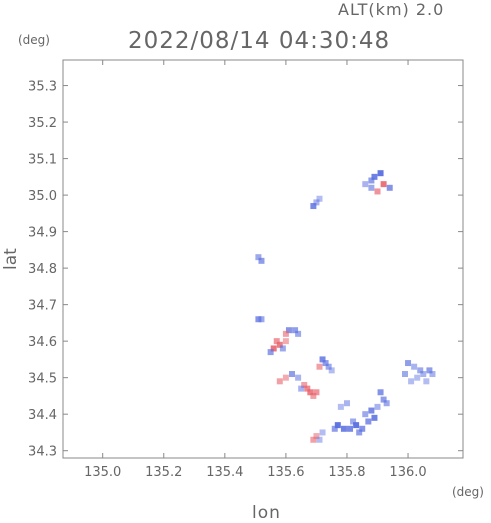 Image resolution: width=491 pixels, height=523 pixels. What do you see at coordinates (224, 472) in the screenshot?
I see `x-tick-label: 135.4` at bounding box center [224, 472].